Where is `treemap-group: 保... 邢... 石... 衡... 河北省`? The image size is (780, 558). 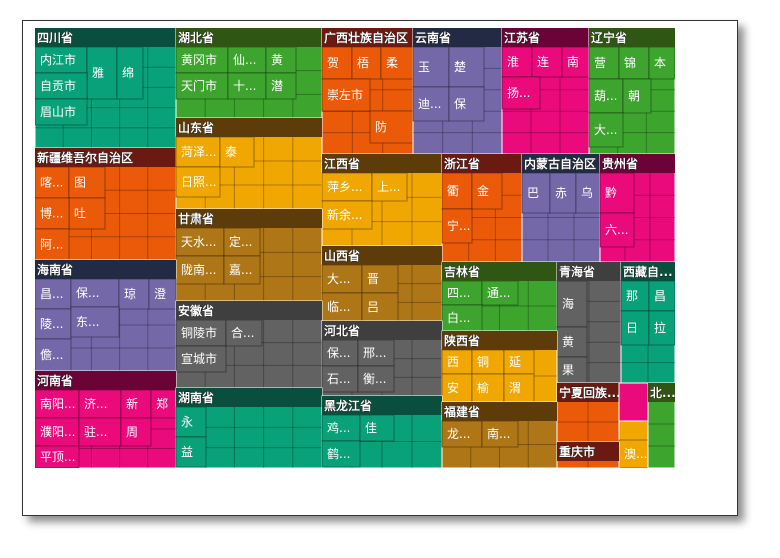 treemap-group: 保... 邢... 石... 衡... 河北省 is located at coordinates (382, 358).